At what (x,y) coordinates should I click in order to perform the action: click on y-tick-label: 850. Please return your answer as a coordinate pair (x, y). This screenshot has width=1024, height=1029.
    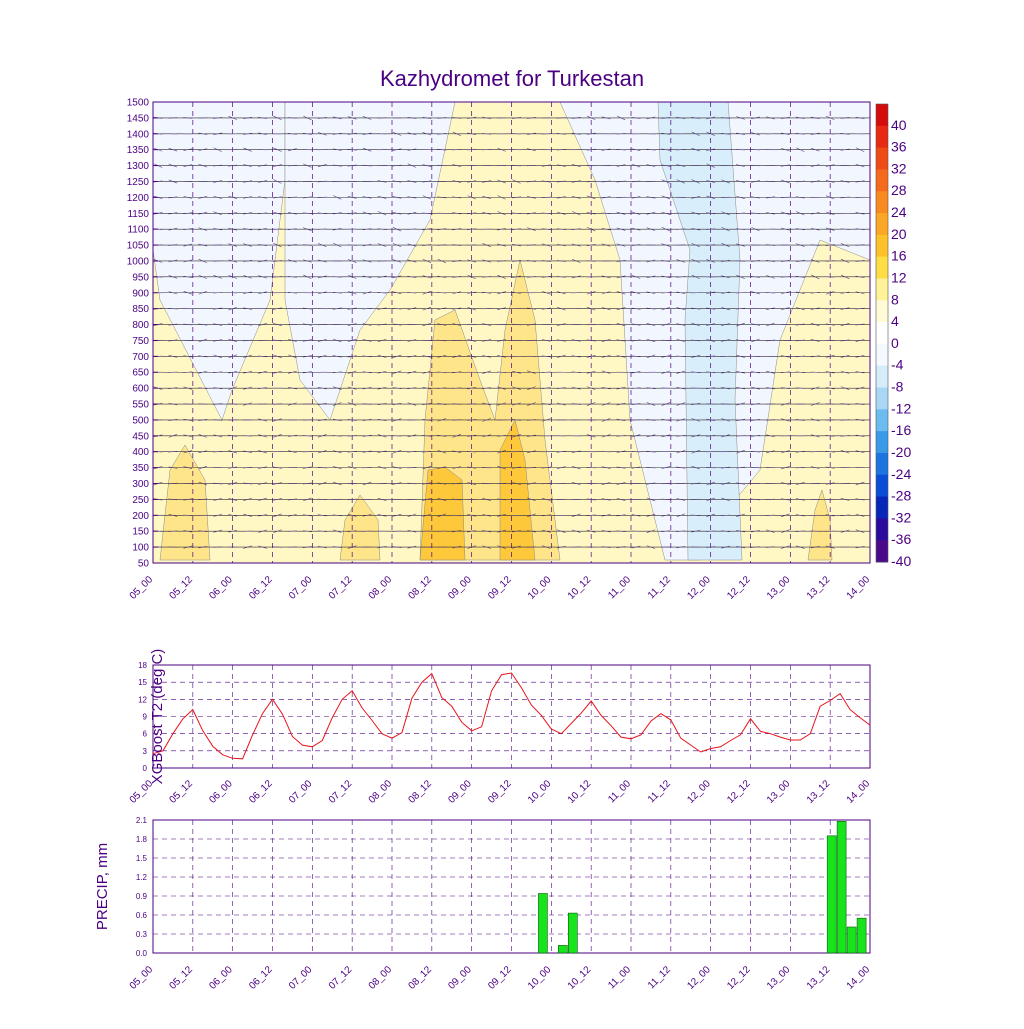
    Looking at the image, I should click on (140, 309).